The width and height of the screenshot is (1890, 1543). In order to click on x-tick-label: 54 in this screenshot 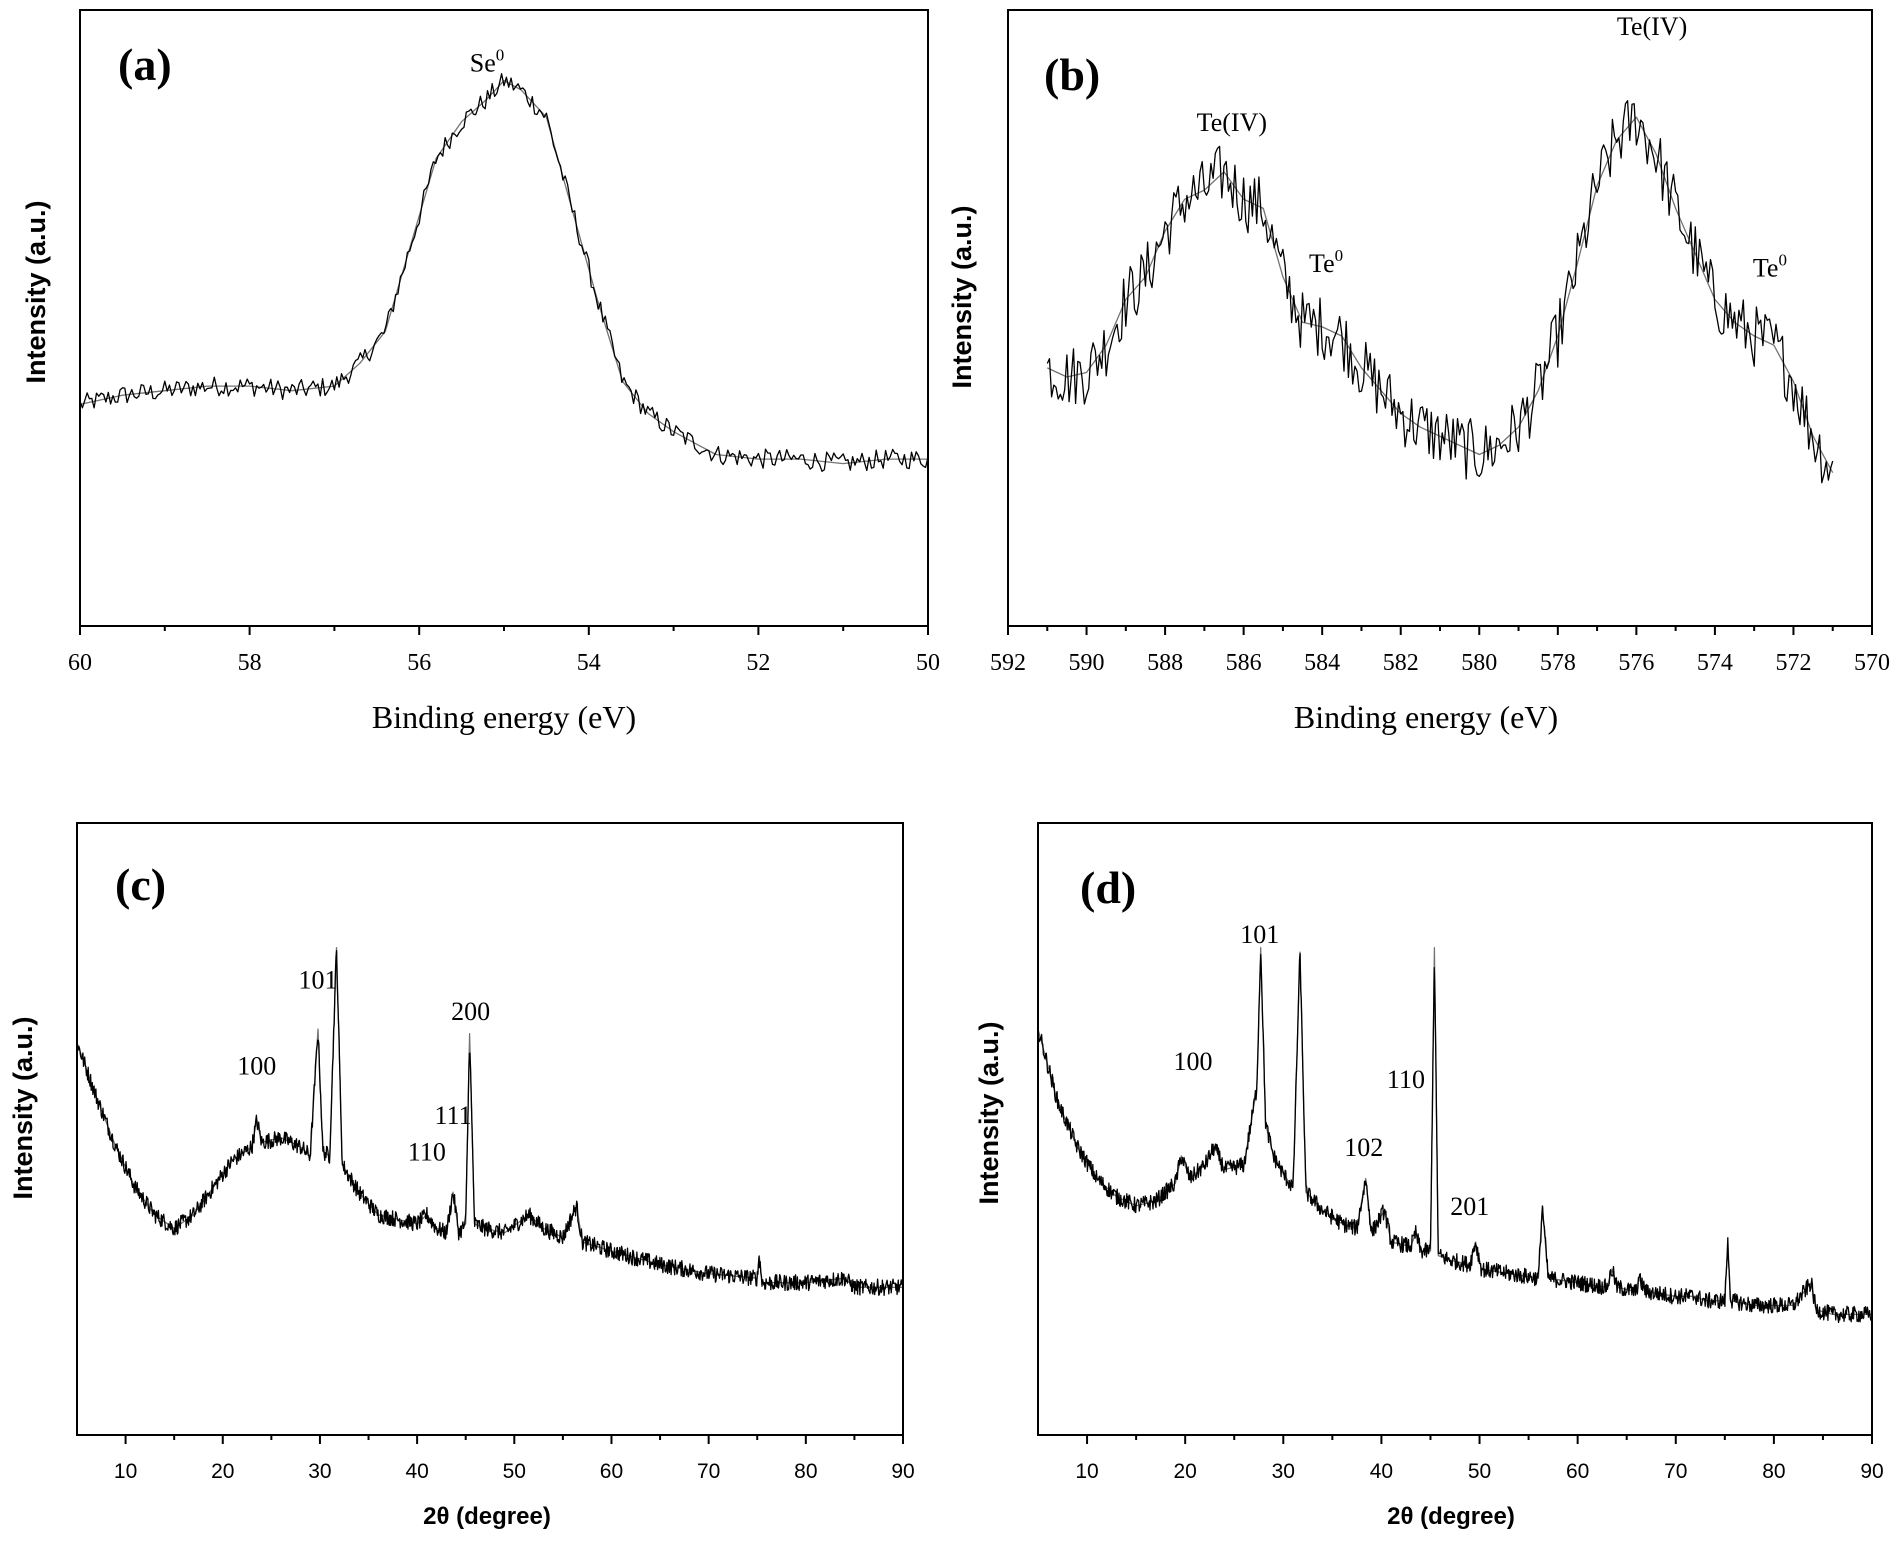, I will do `click(589, 663)`.